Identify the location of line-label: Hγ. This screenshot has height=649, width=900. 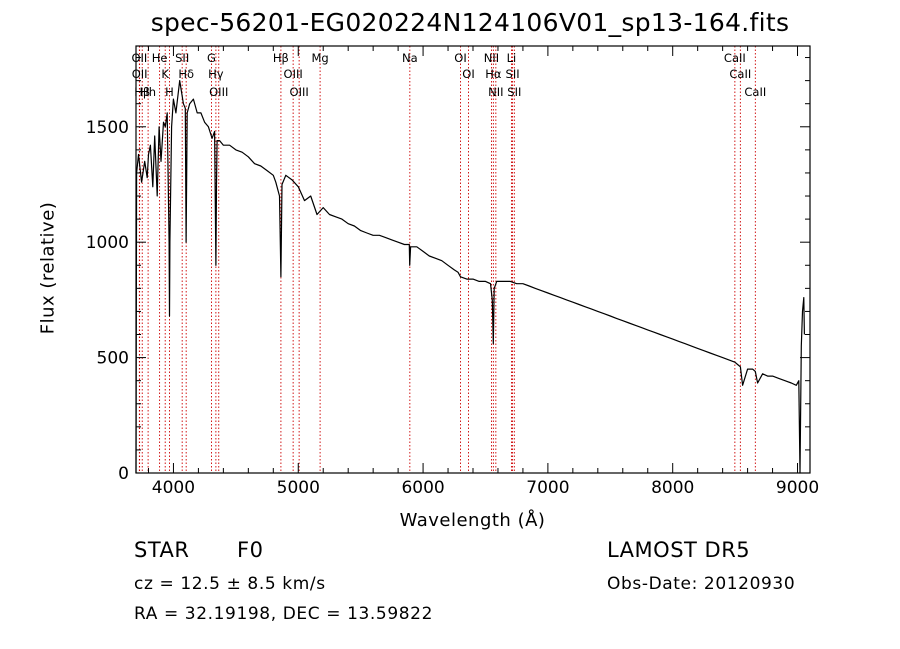
(216, 74).